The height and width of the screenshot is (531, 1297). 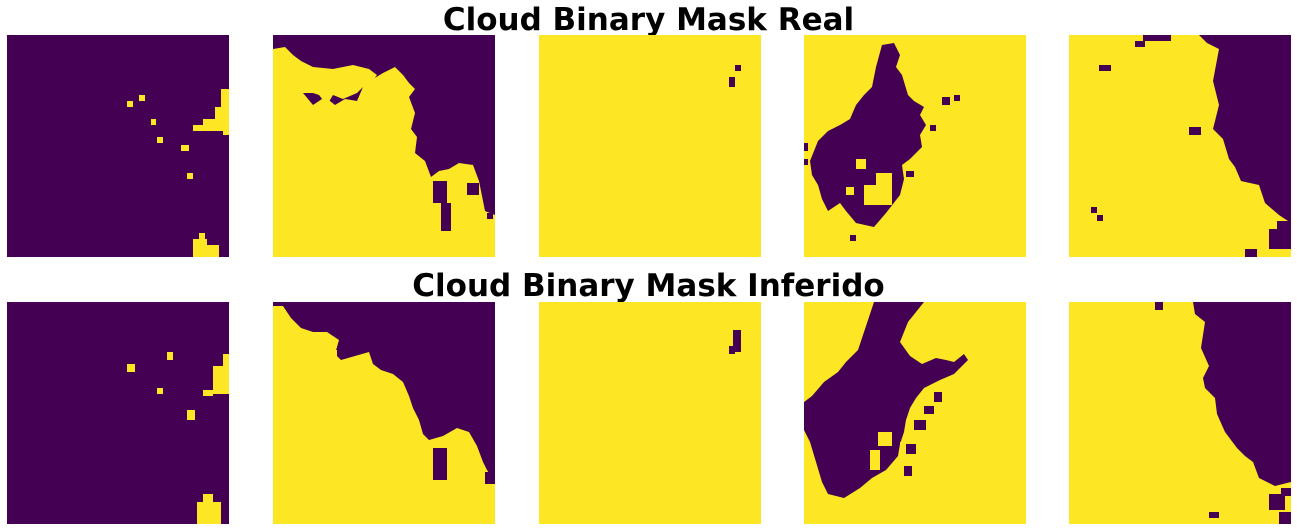 I want to click on row-title-real: Cloud Binary Mask Real, so click(x=648, y=20).